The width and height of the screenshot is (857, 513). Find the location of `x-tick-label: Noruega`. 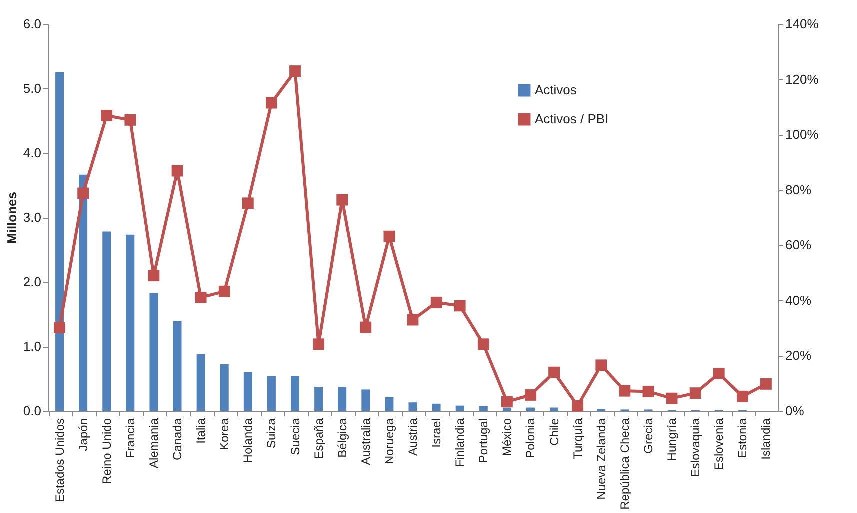

x-tick-label: Noruega is located at coordinates (389, 441).